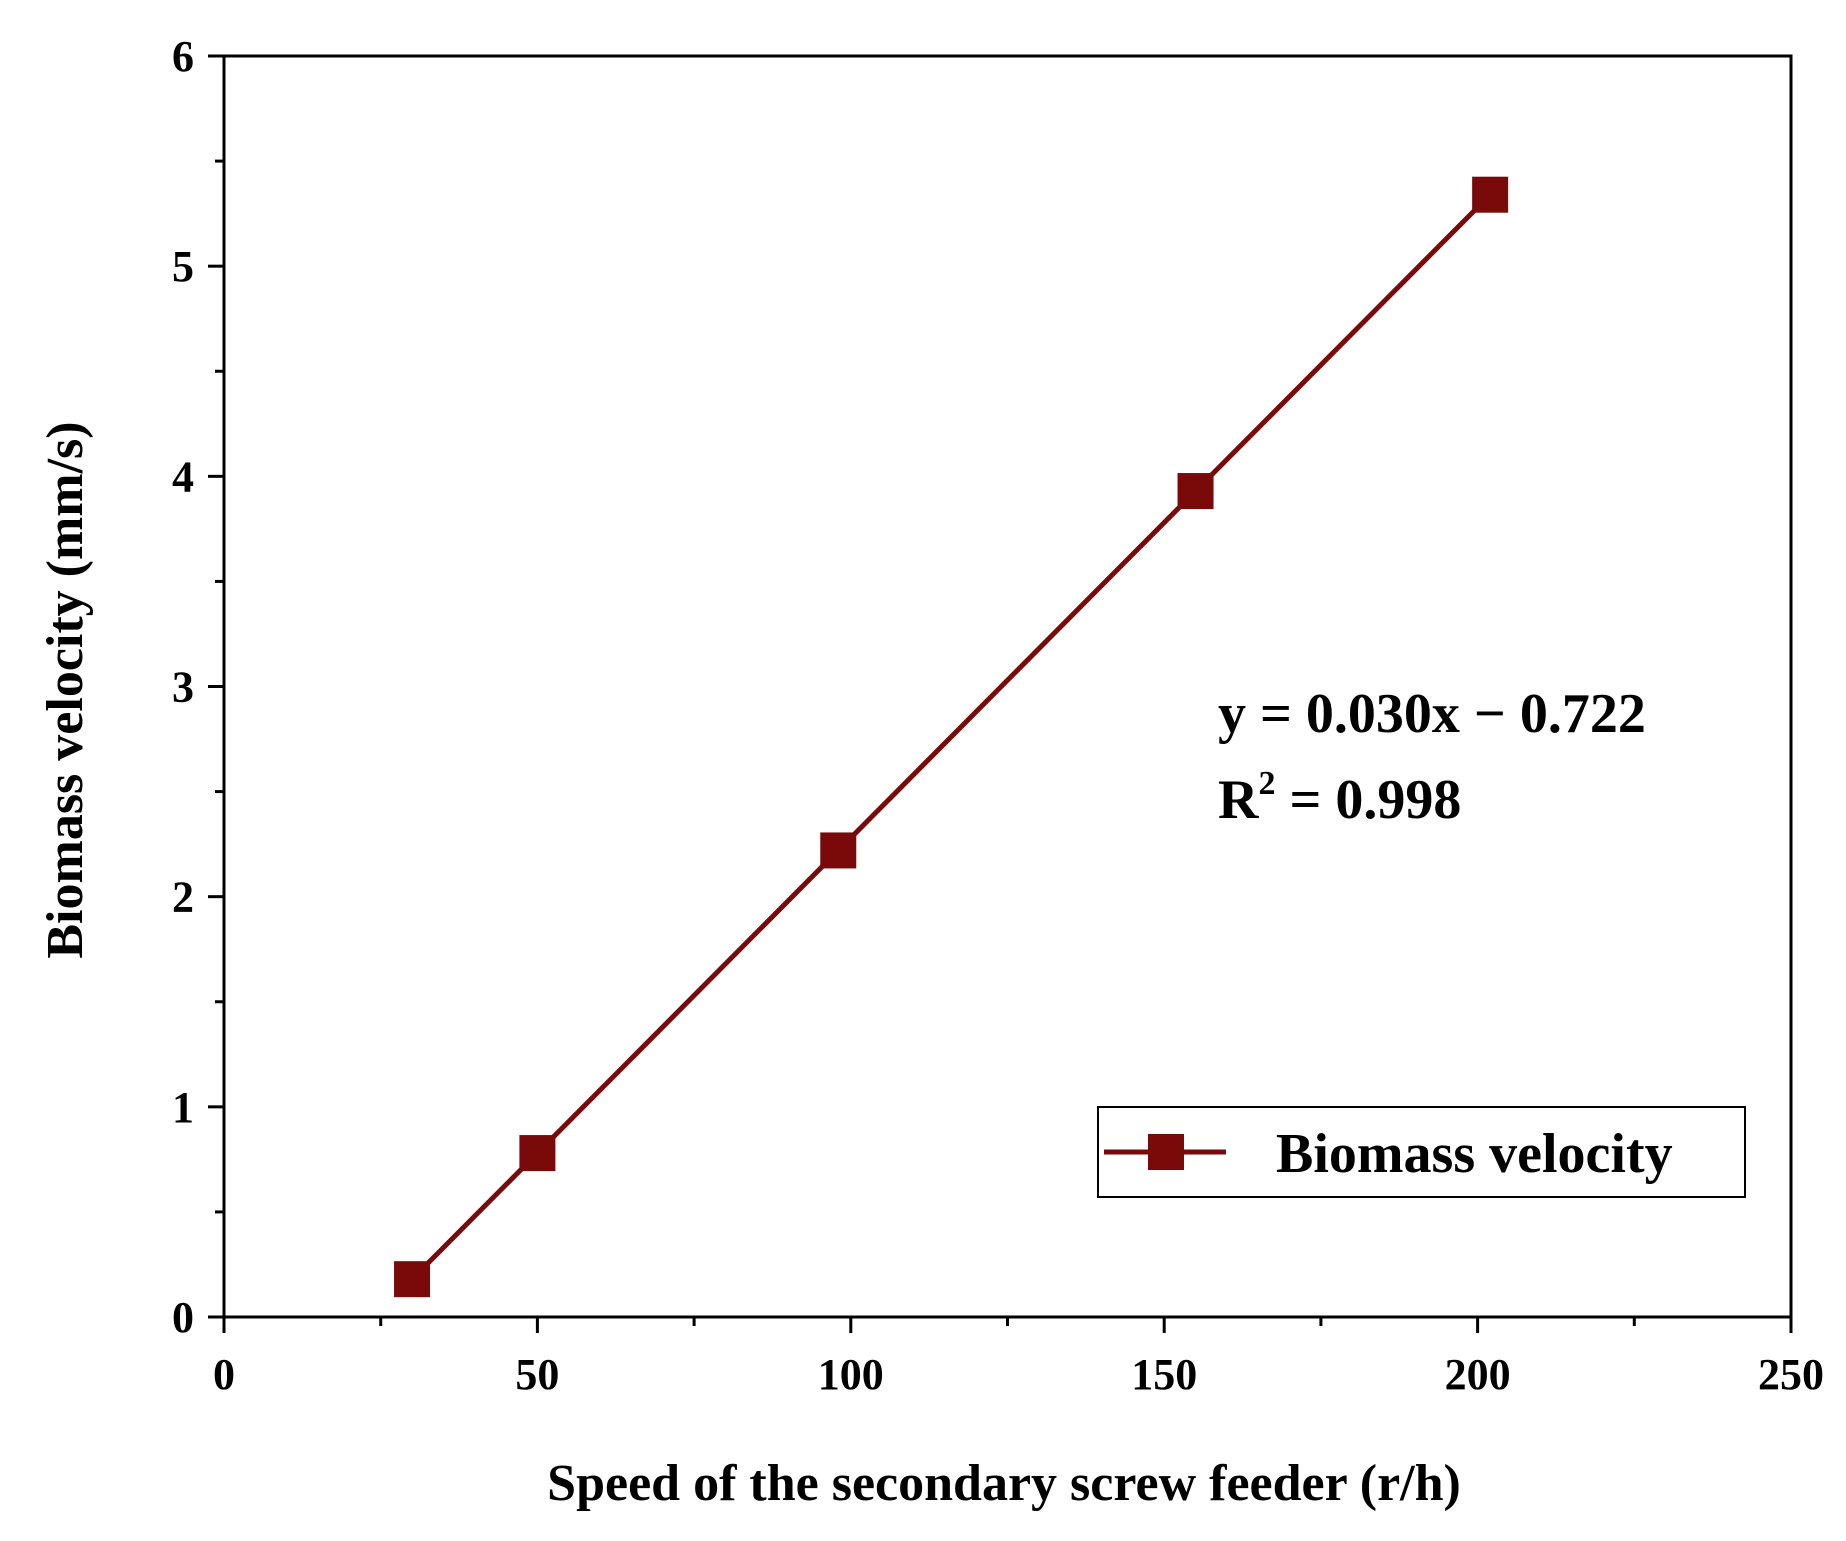  Describe the element at coordinates (183, 687) in the screenshot. I see `y-tick-label: 3` at that location.